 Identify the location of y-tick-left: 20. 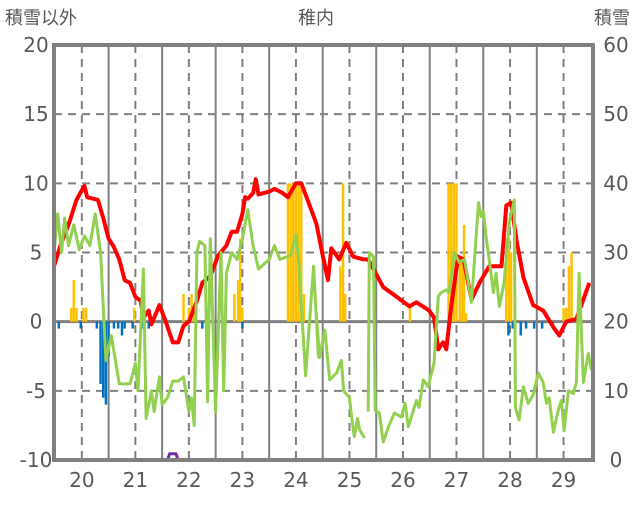
(35, 45).